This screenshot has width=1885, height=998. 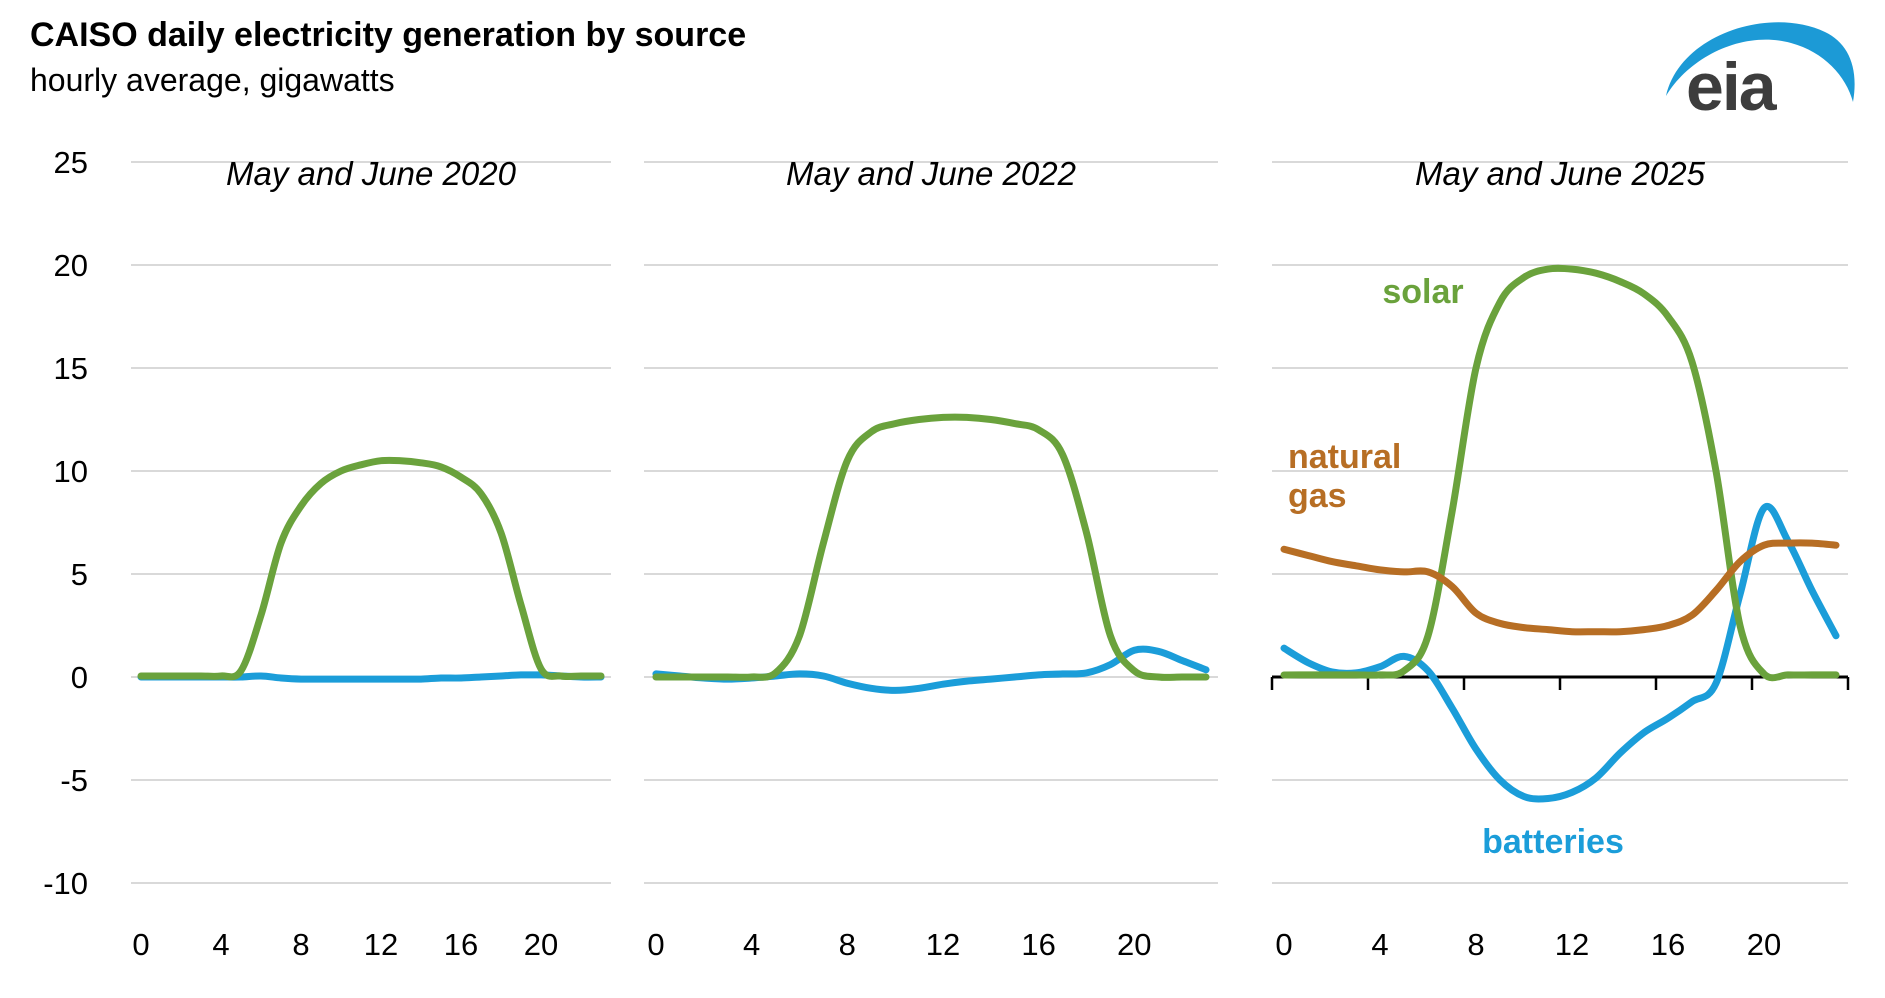 I want to click on annotation-batteries: batteries, so click(x=1553, y=842).